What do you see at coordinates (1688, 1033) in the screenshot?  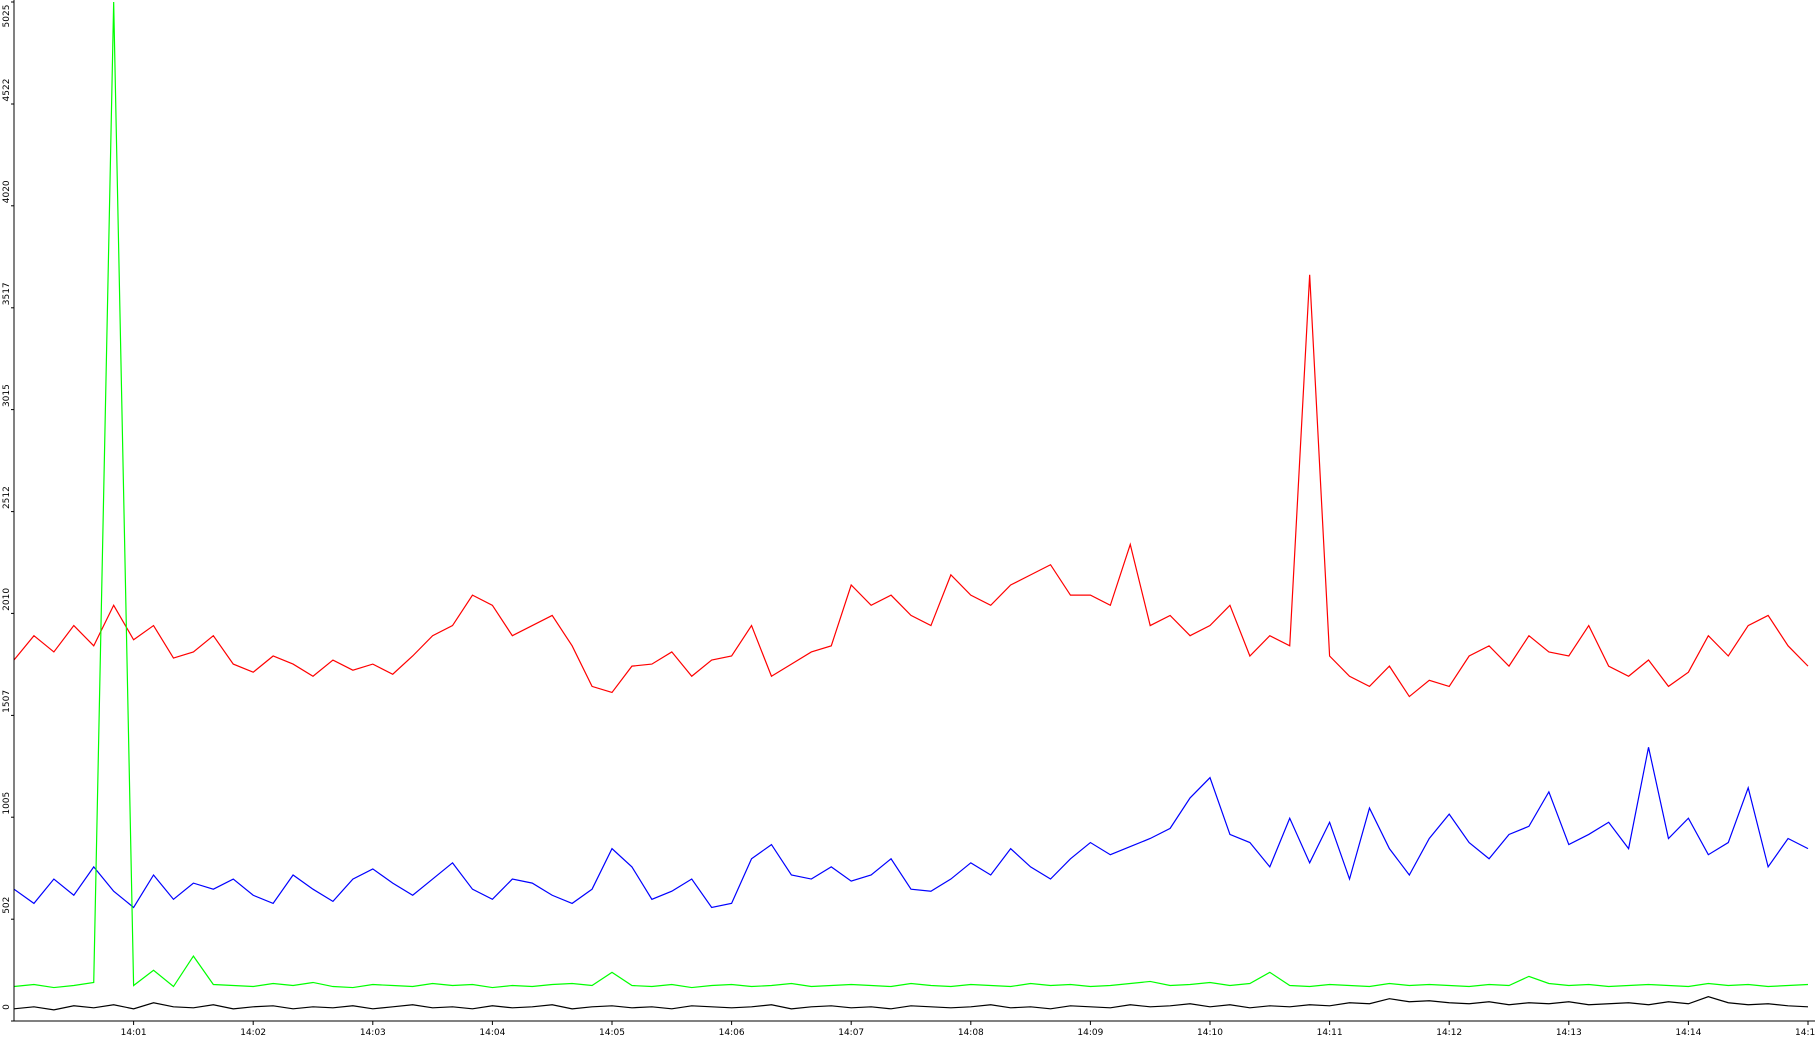 I see `x-tick-label: 14:14` at bounding box center [1688, 1033].